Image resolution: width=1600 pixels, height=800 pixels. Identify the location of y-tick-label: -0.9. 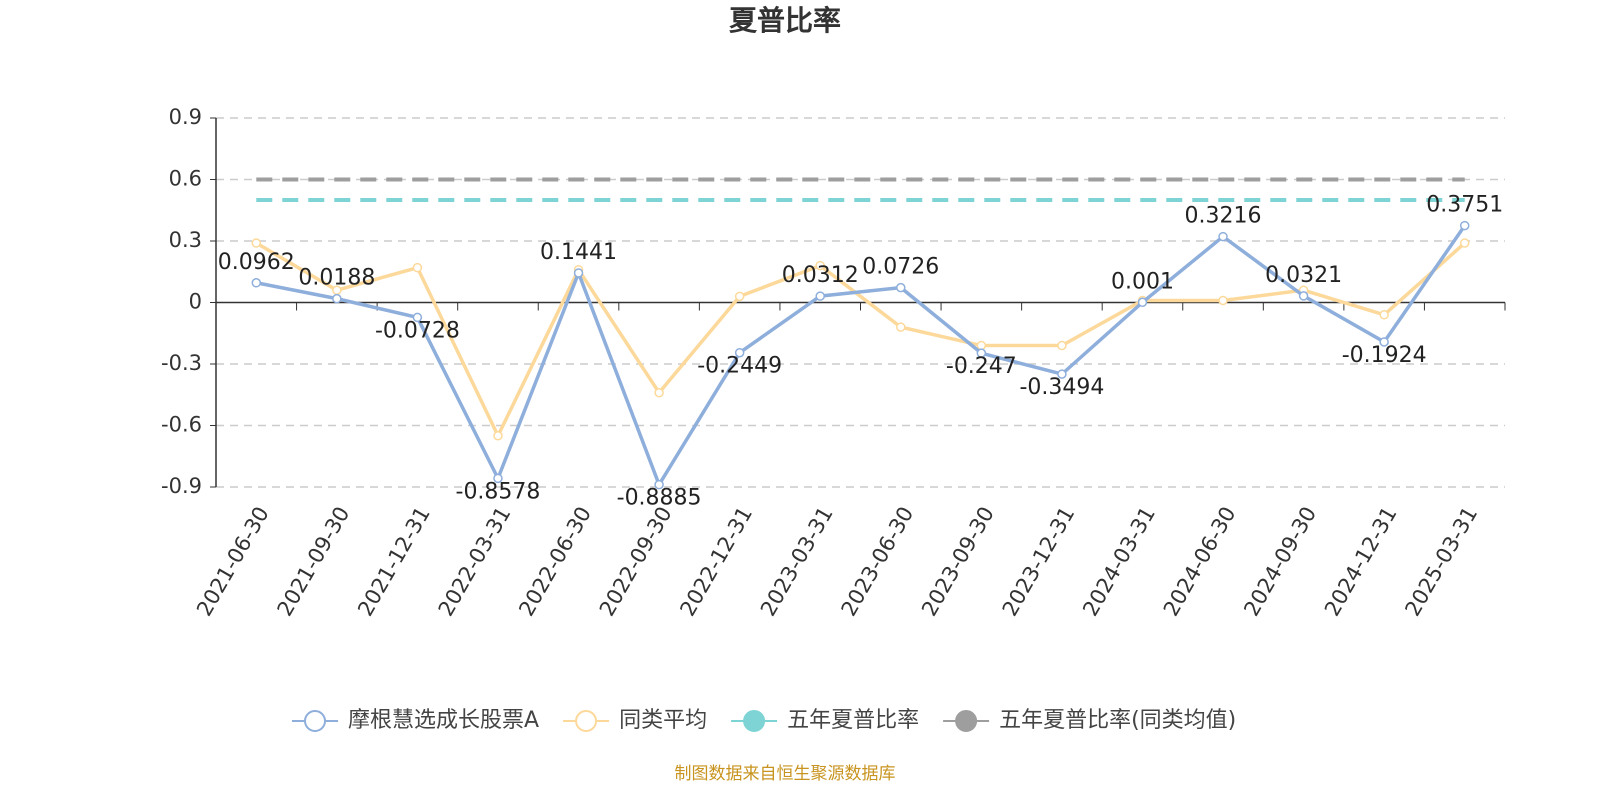
(181, 486).